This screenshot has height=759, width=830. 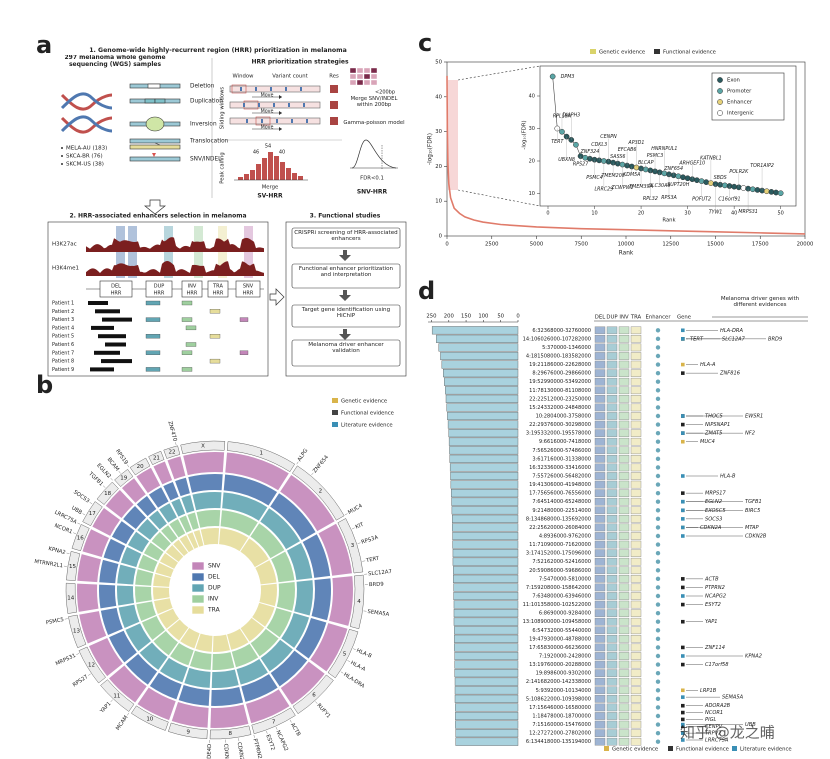 What do you see at coordinates (766, 191) in the screenshot?
I see `inset-point` at bounding box center [766, 191].